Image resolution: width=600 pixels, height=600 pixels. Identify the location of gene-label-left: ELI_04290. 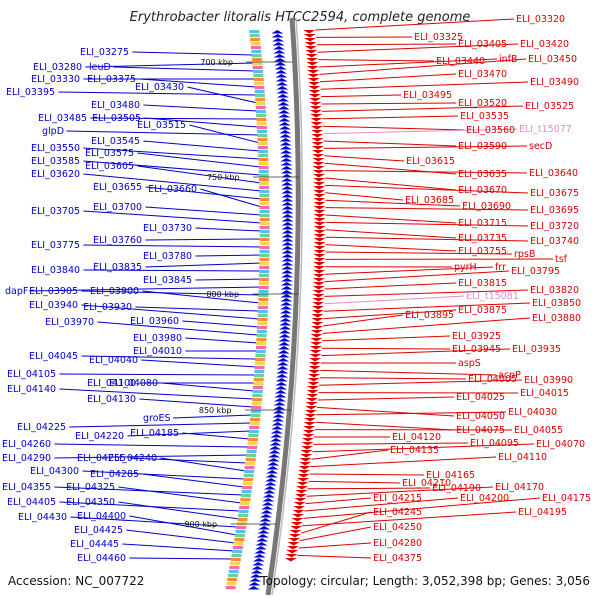
(26, 458).